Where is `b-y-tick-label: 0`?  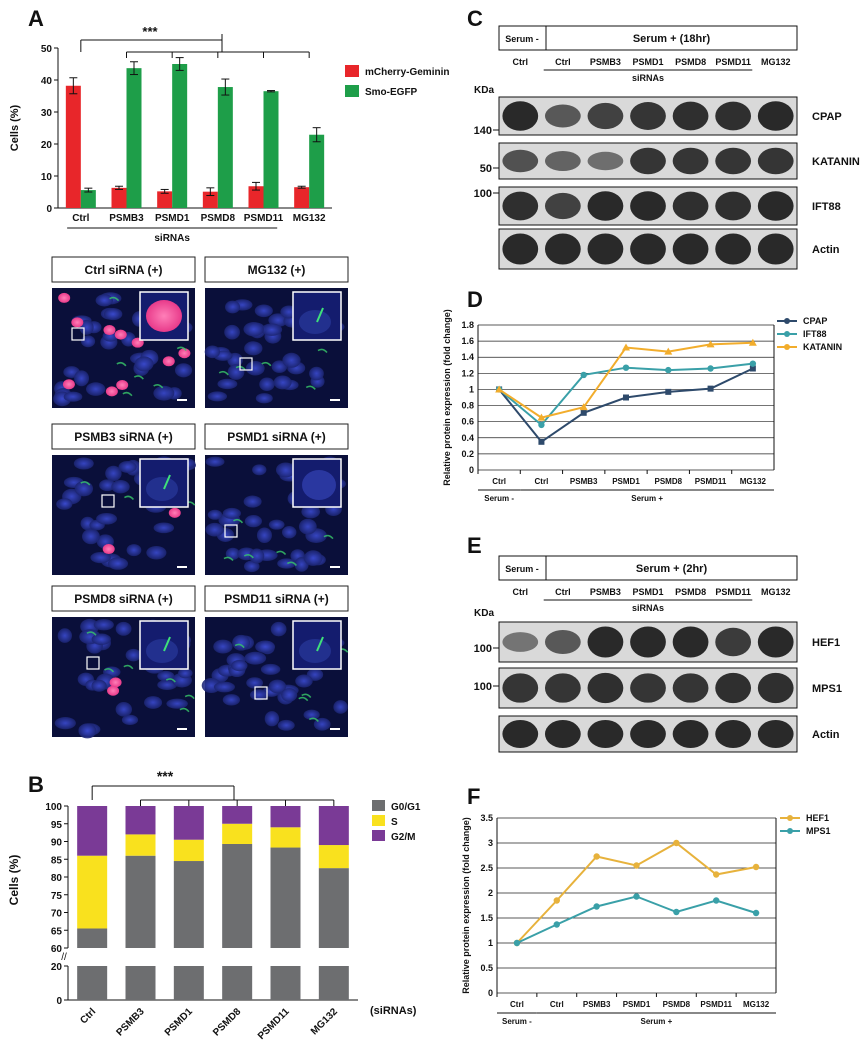
b-y-tick-label: 0 is located at coordinates (59, 1001).